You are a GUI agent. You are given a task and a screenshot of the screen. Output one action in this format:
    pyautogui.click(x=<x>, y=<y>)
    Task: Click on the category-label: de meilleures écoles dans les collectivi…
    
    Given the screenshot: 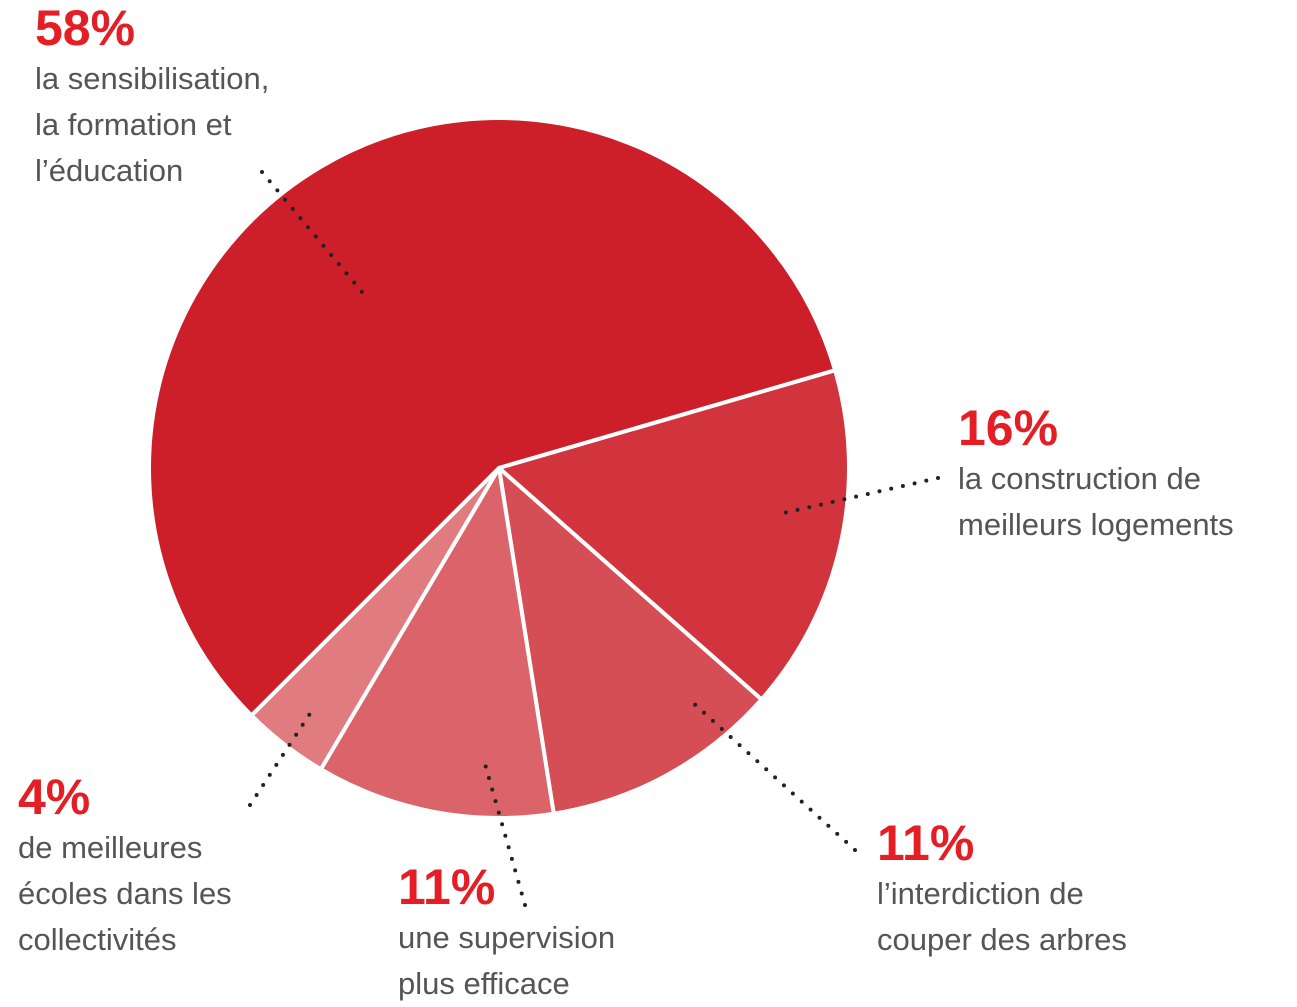 What is the action you would take?
    pyautogui.click(x=125, y=893)
    